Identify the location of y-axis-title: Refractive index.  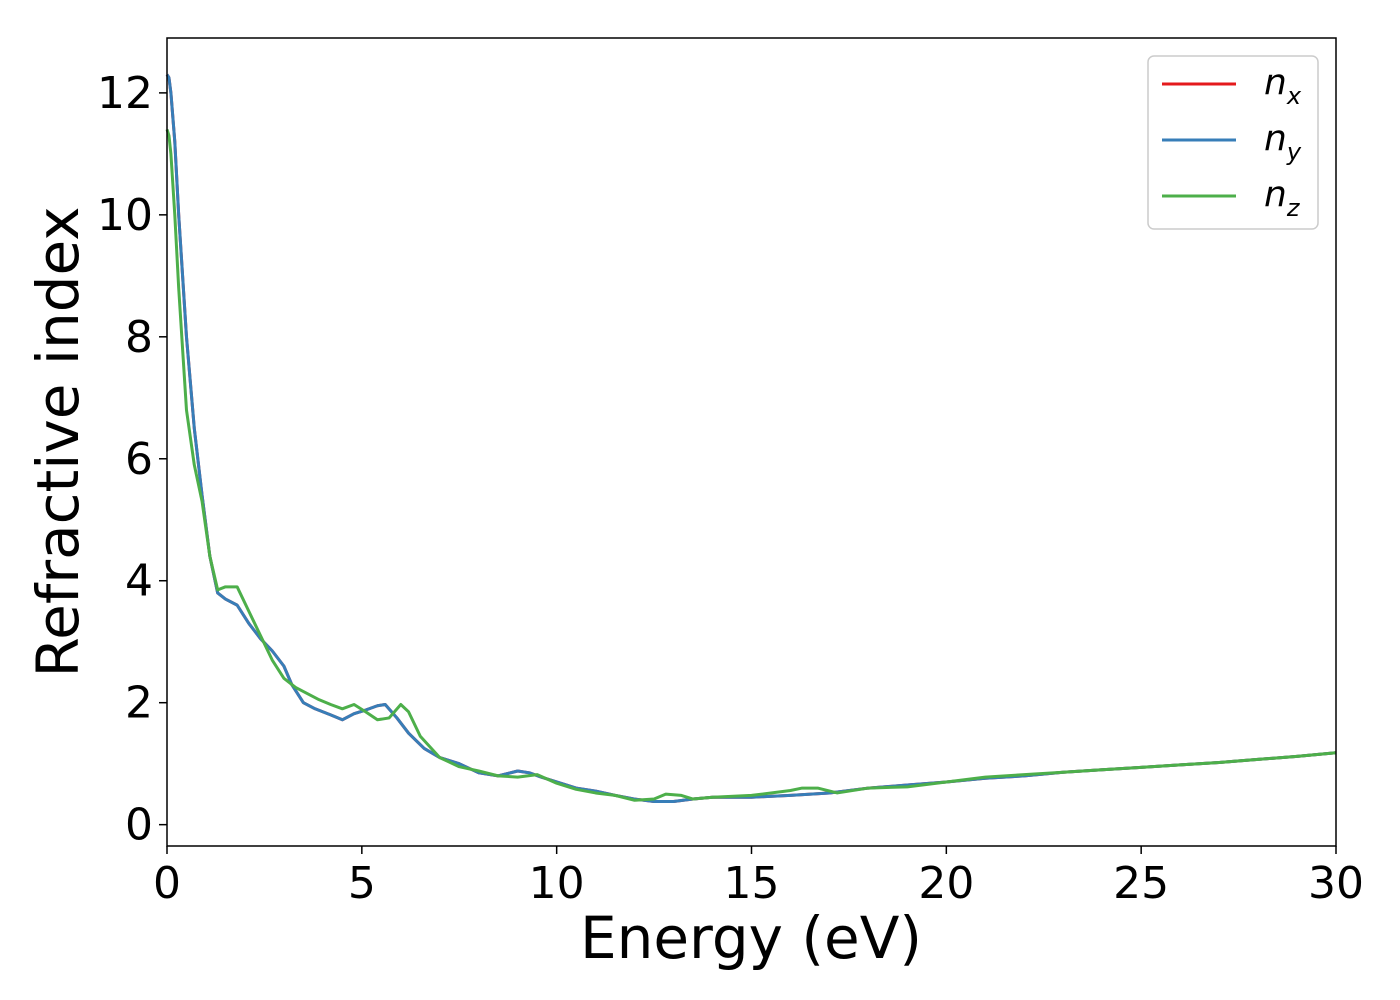
(58, 441).